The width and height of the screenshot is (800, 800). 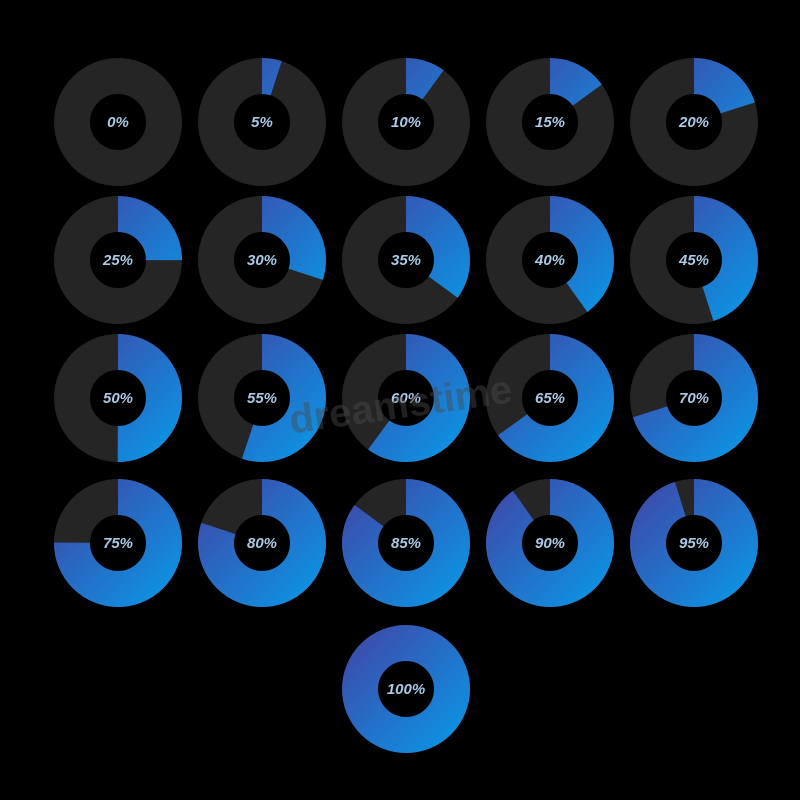 I want to click on progress-ring: 5%, so click(x=262, y=122).